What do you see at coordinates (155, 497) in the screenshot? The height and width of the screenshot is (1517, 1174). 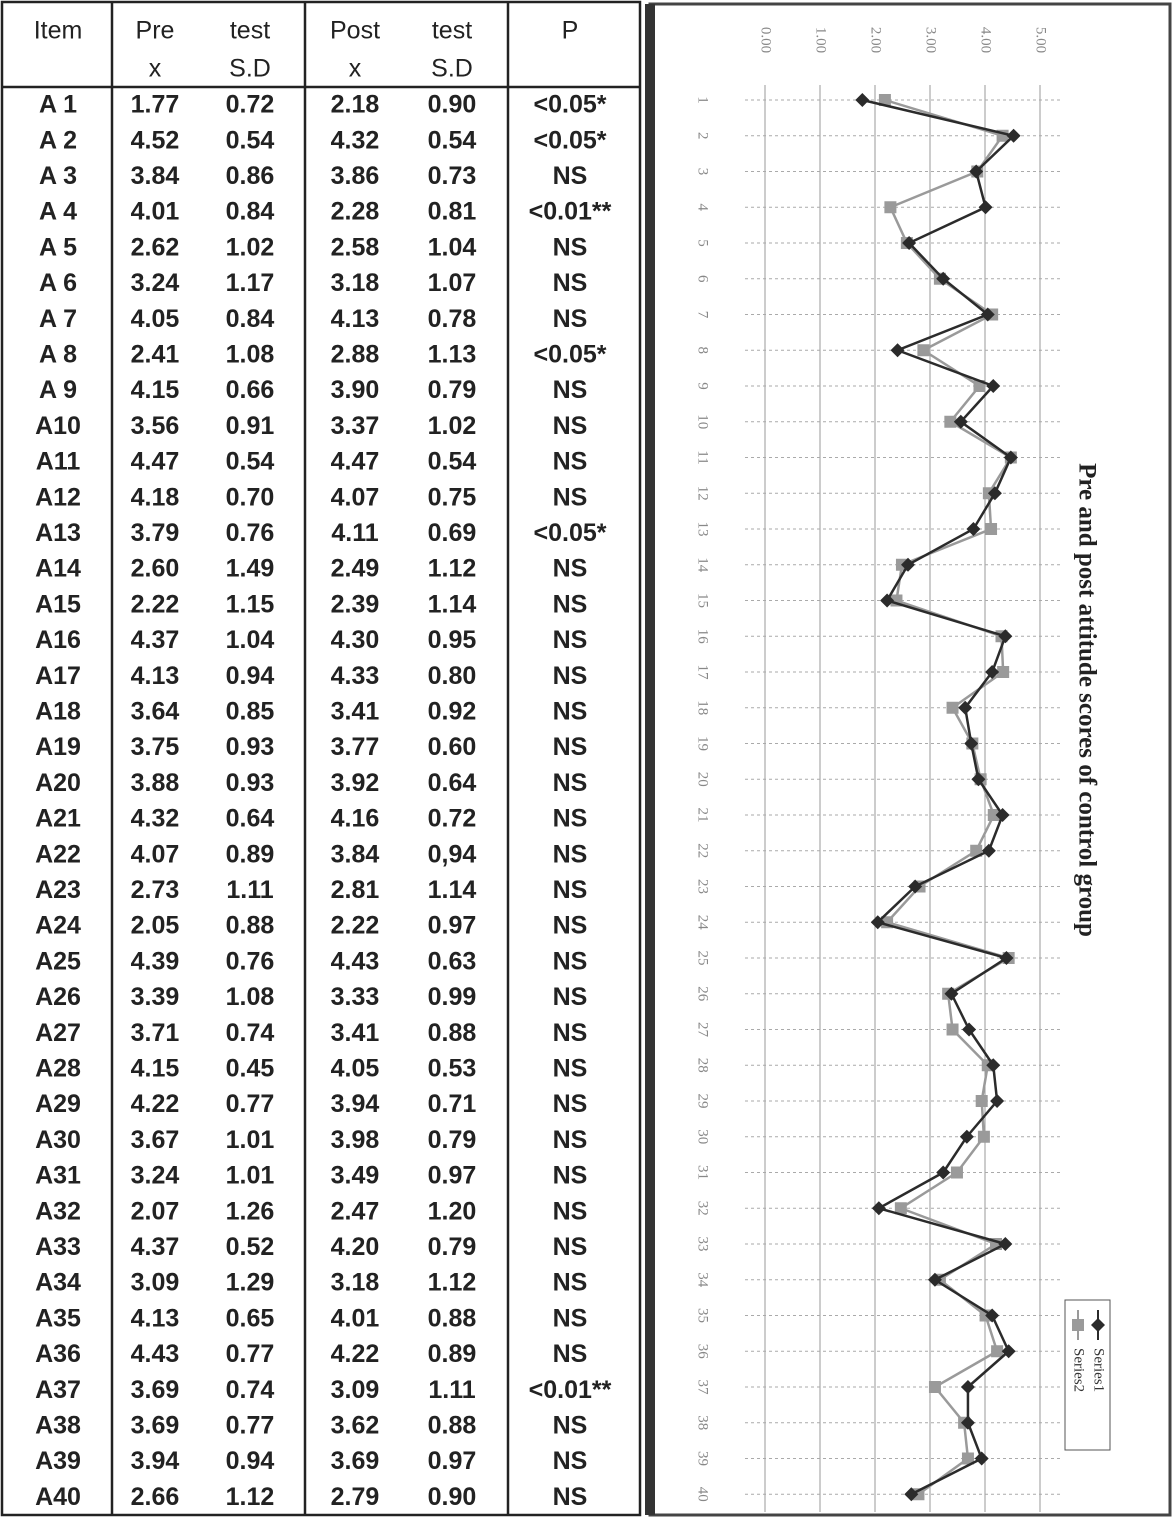 I see `table-cell: 4.18` at bounding box center [155, 497].